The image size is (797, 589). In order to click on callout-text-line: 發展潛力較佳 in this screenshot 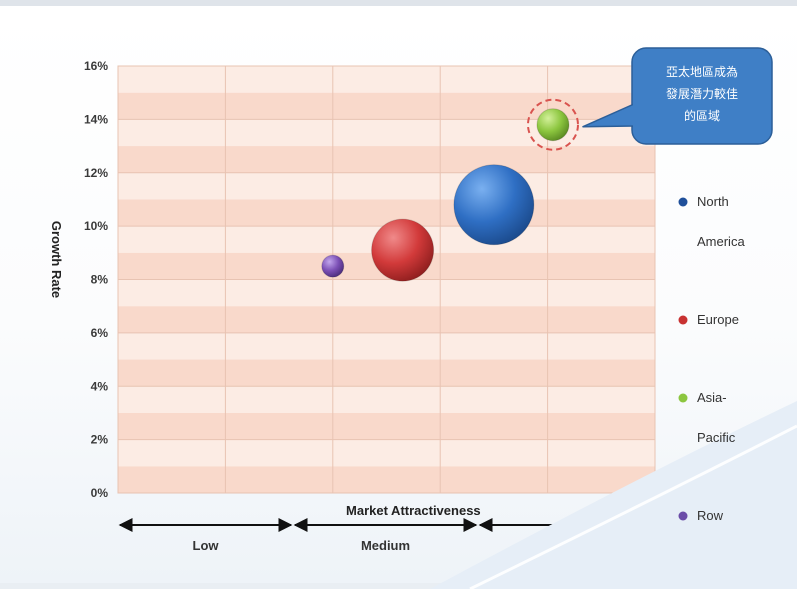, I will do `click(702, 93)`.